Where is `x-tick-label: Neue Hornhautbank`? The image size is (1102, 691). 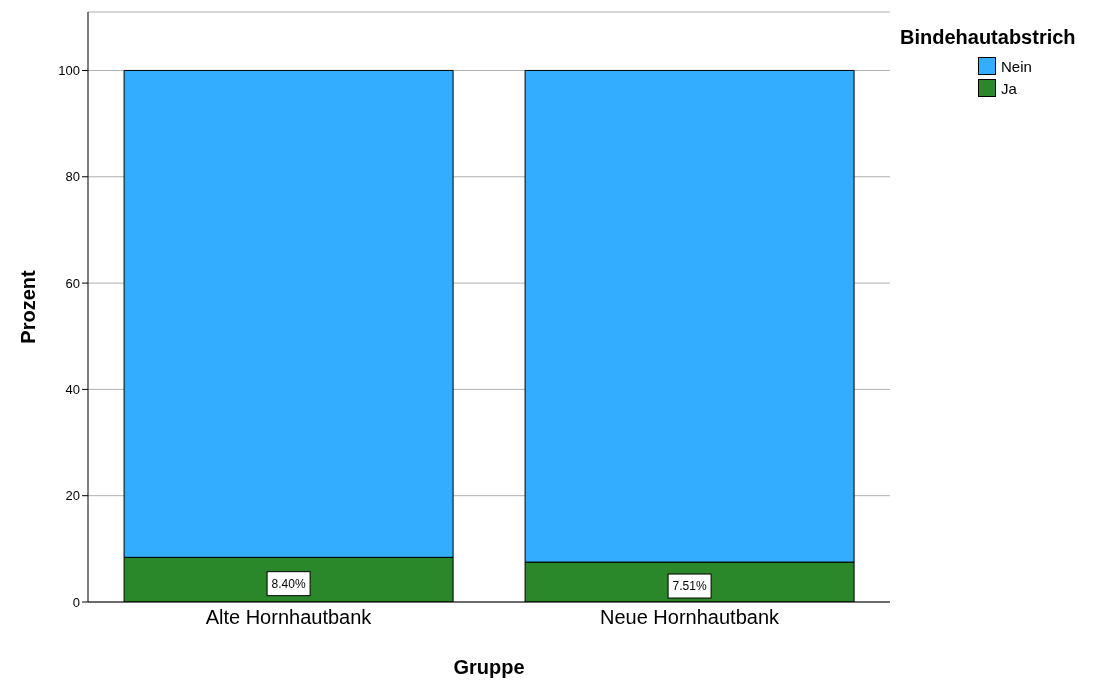
x-tick-label: Neue Hornhautbank is located at coordinates (690, 617).